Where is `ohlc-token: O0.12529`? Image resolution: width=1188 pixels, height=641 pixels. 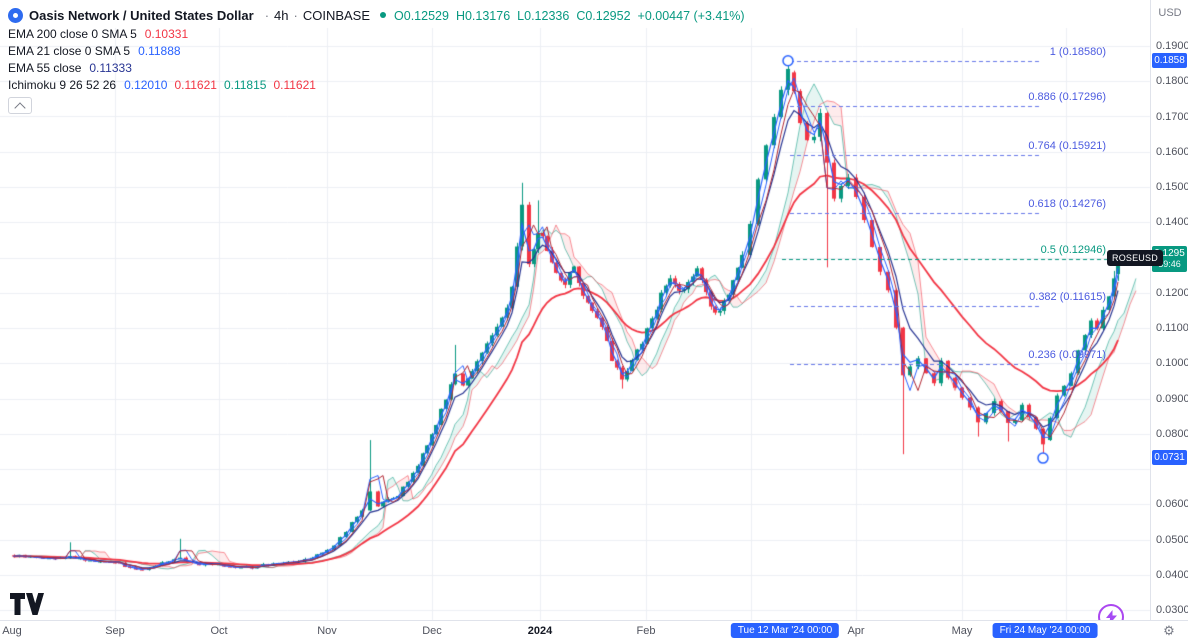
ohlc-token: O0.12529 is located at coordinates (421, 15).